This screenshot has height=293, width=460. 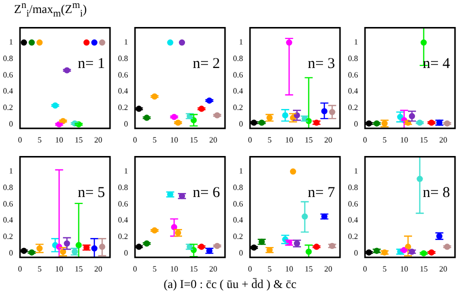 I want to click on annotation: n= 4, so click(x=436, y=64).